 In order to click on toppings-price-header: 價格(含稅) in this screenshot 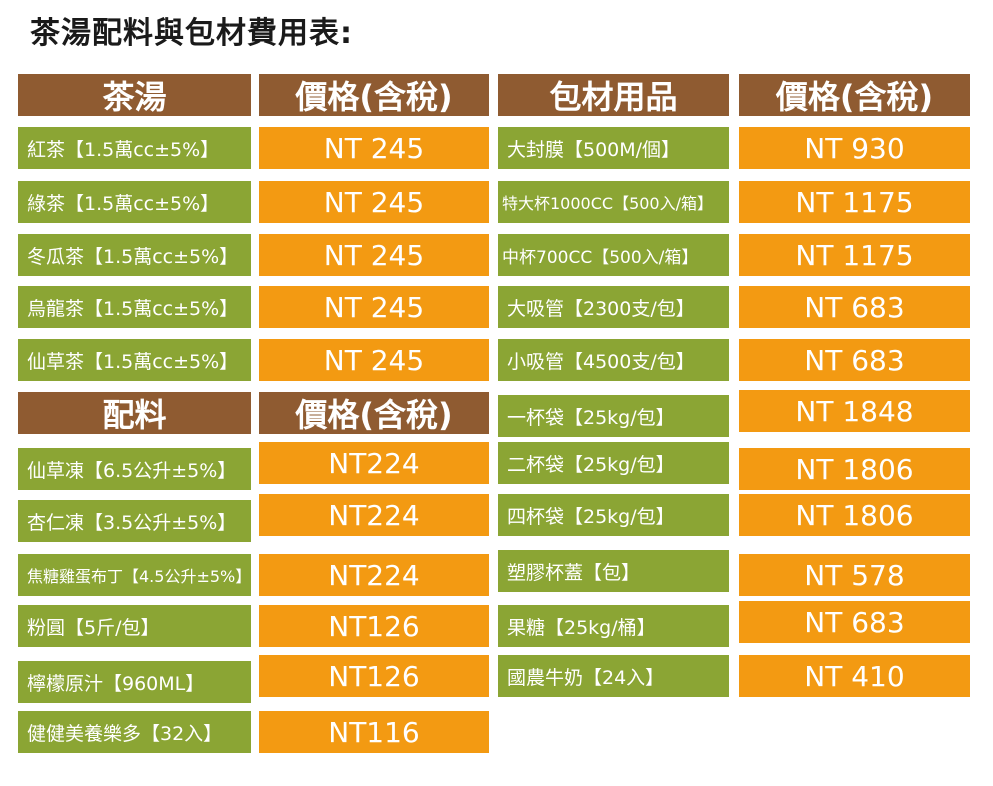, I will do `click(374, 413)`.